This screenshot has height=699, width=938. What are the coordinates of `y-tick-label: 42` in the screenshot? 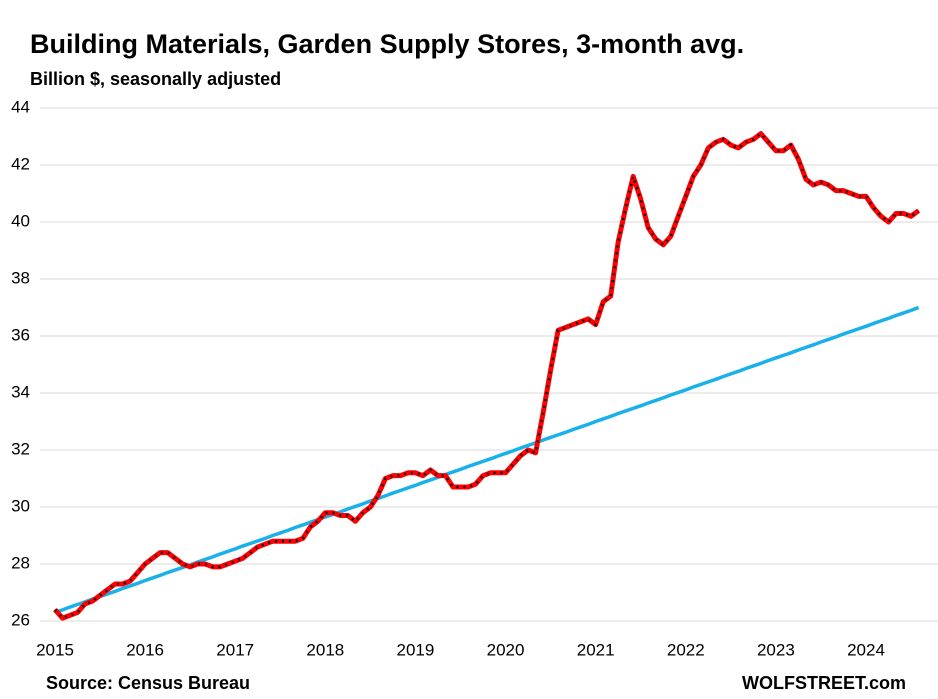 It's located at (20, 163).